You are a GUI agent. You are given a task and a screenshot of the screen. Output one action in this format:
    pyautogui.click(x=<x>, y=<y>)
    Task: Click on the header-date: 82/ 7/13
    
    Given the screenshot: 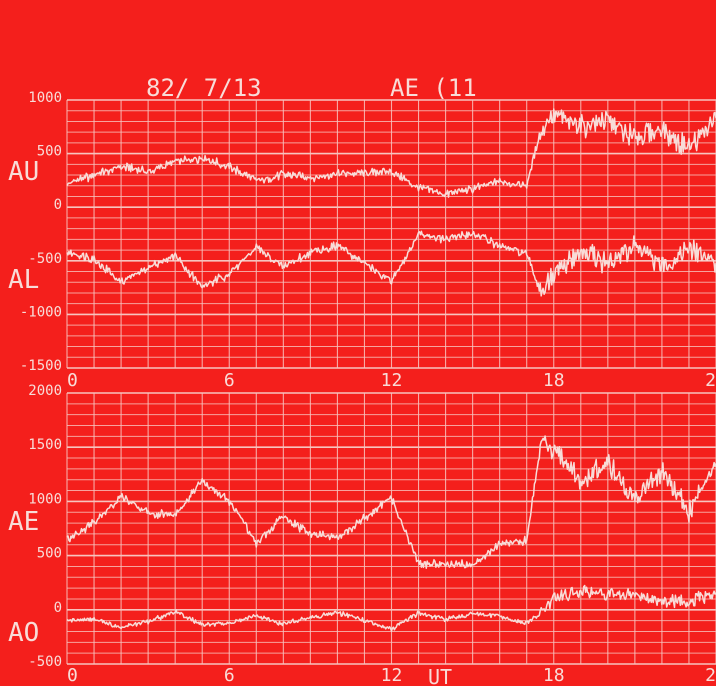 What is the action you would take?
    pyautogui.click(x=204, y=88)
    